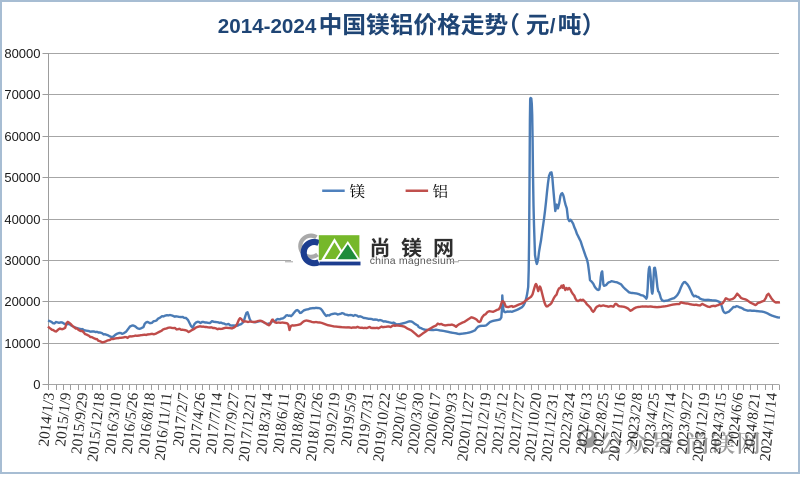  Describe the element at coordinates (432, 422) in the screenshot. I see `svg-text: 2020/6/17` at that location.